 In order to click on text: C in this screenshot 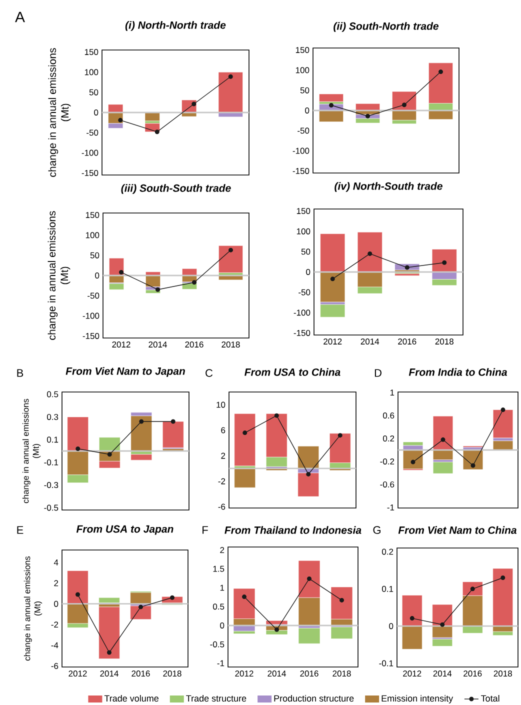, I will do `click(209, 373)`.